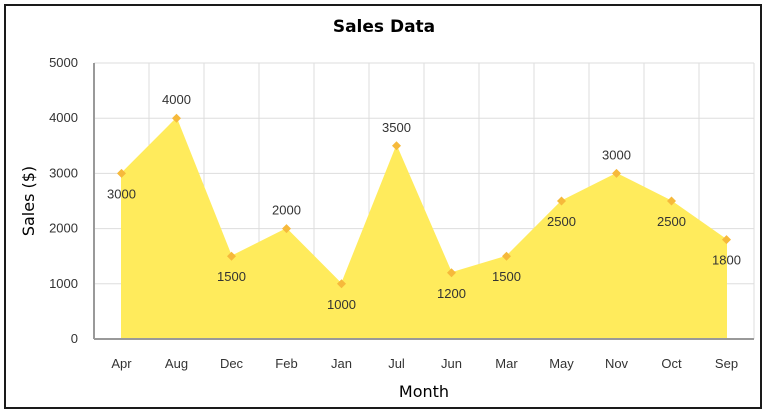  Describe the element at coordinates (384, 27) in the screenshot. I see `chart-title: Sales Data` at that location.